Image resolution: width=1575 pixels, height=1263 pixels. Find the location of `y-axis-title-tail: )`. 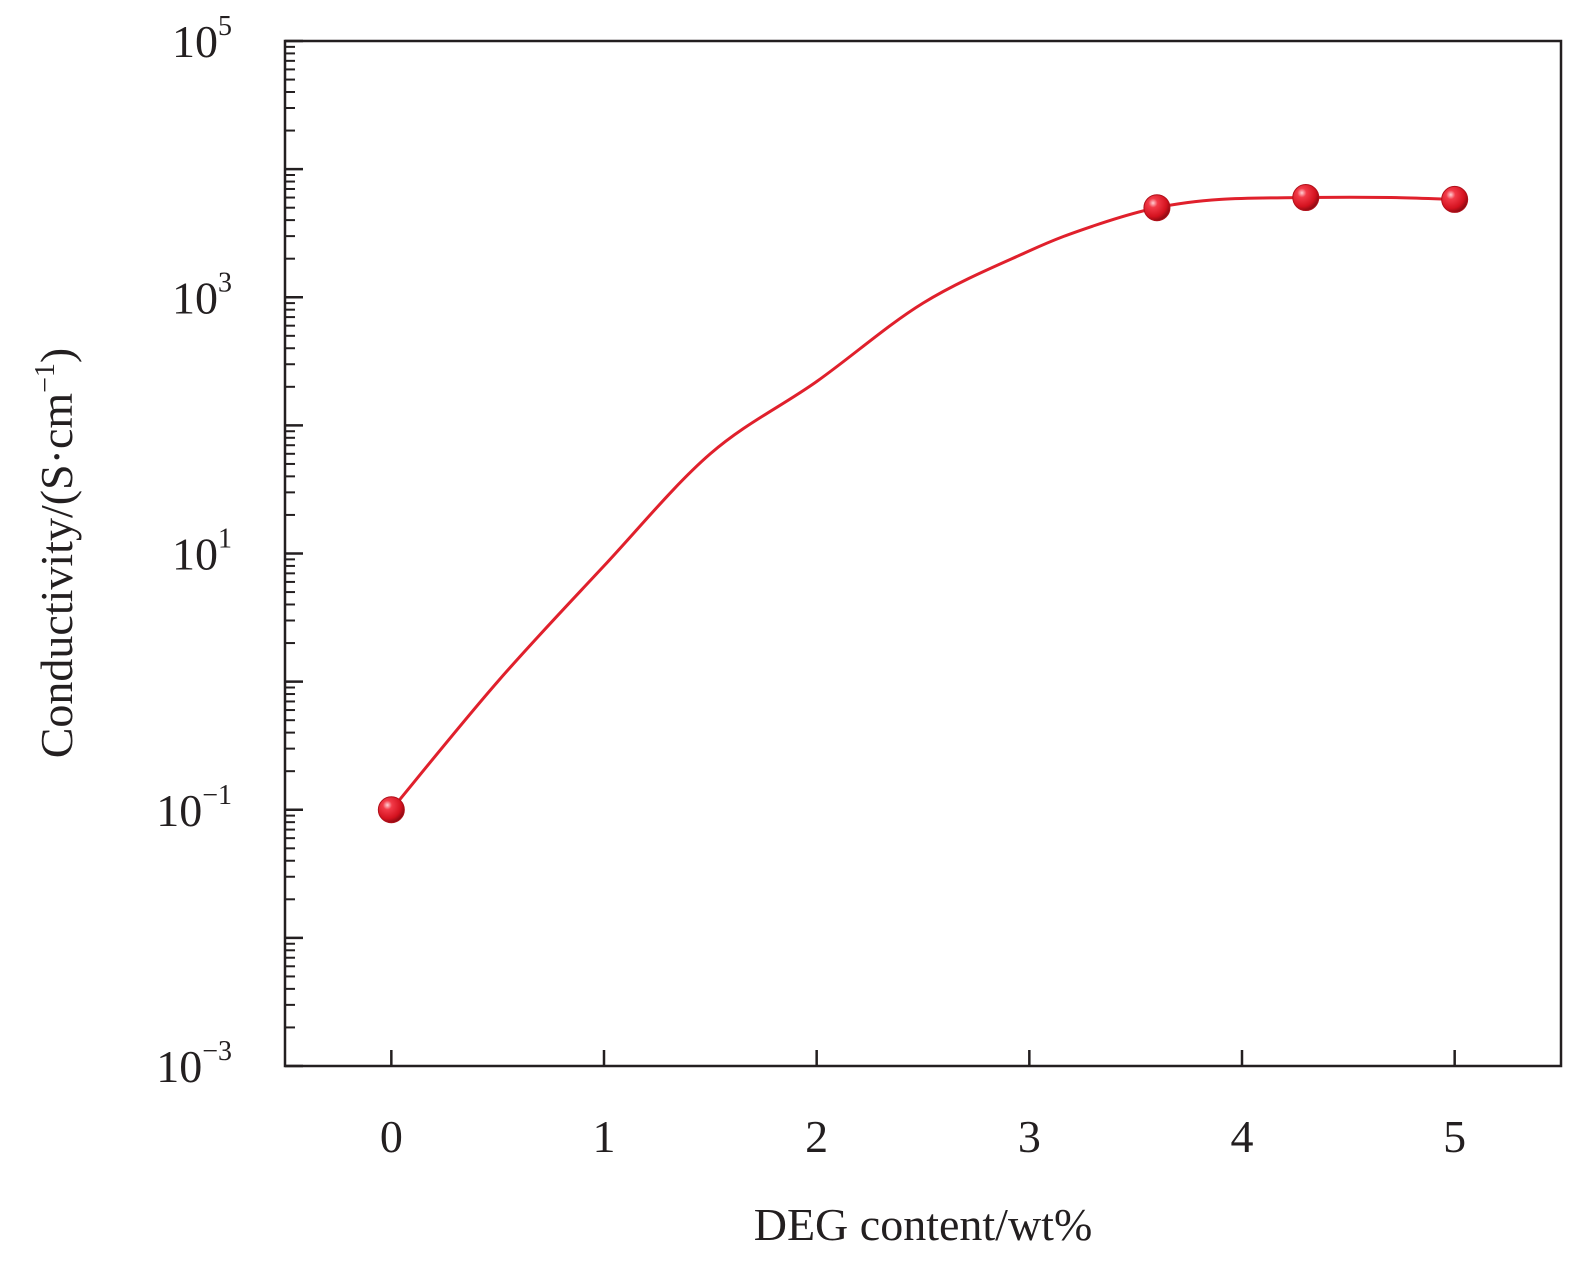

y-axis-title-tail: ) is located at coordinates (56, 355).